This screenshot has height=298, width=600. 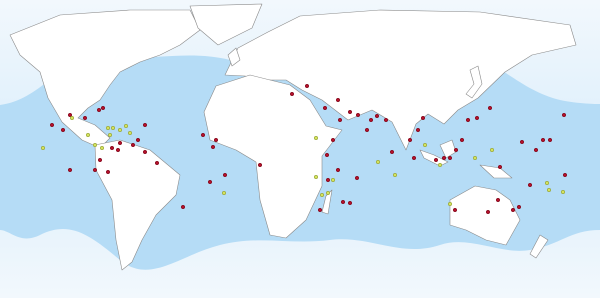 What do you see at coordinates (474, 82) in the screenshot?
I see `japan` at bounding box center [474, 82].